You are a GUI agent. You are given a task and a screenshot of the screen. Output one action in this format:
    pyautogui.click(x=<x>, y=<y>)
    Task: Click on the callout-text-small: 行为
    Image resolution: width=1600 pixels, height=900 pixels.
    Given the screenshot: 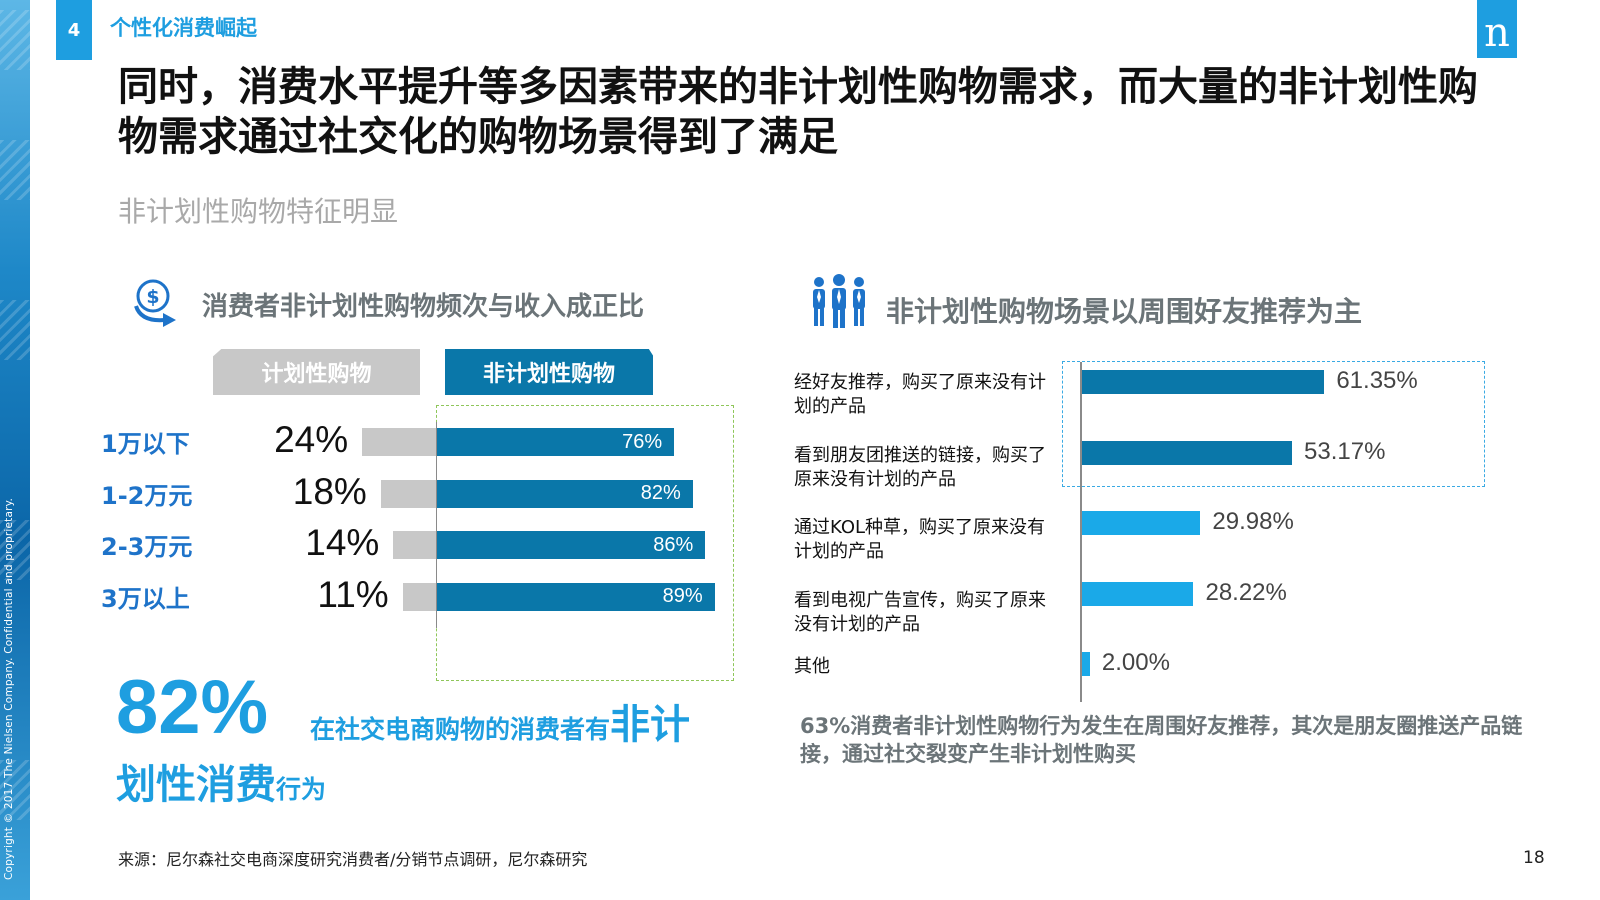 What is the action you would take?
    pyautogui.click(x=301, y=789)
    